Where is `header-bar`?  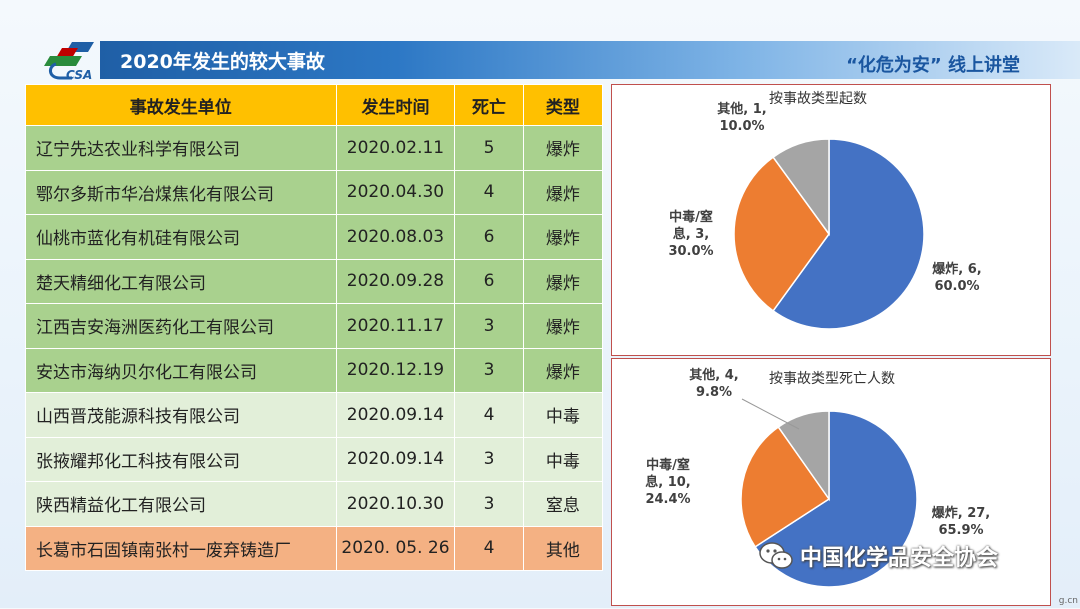
header-bar is located at coordinates (590, 60).